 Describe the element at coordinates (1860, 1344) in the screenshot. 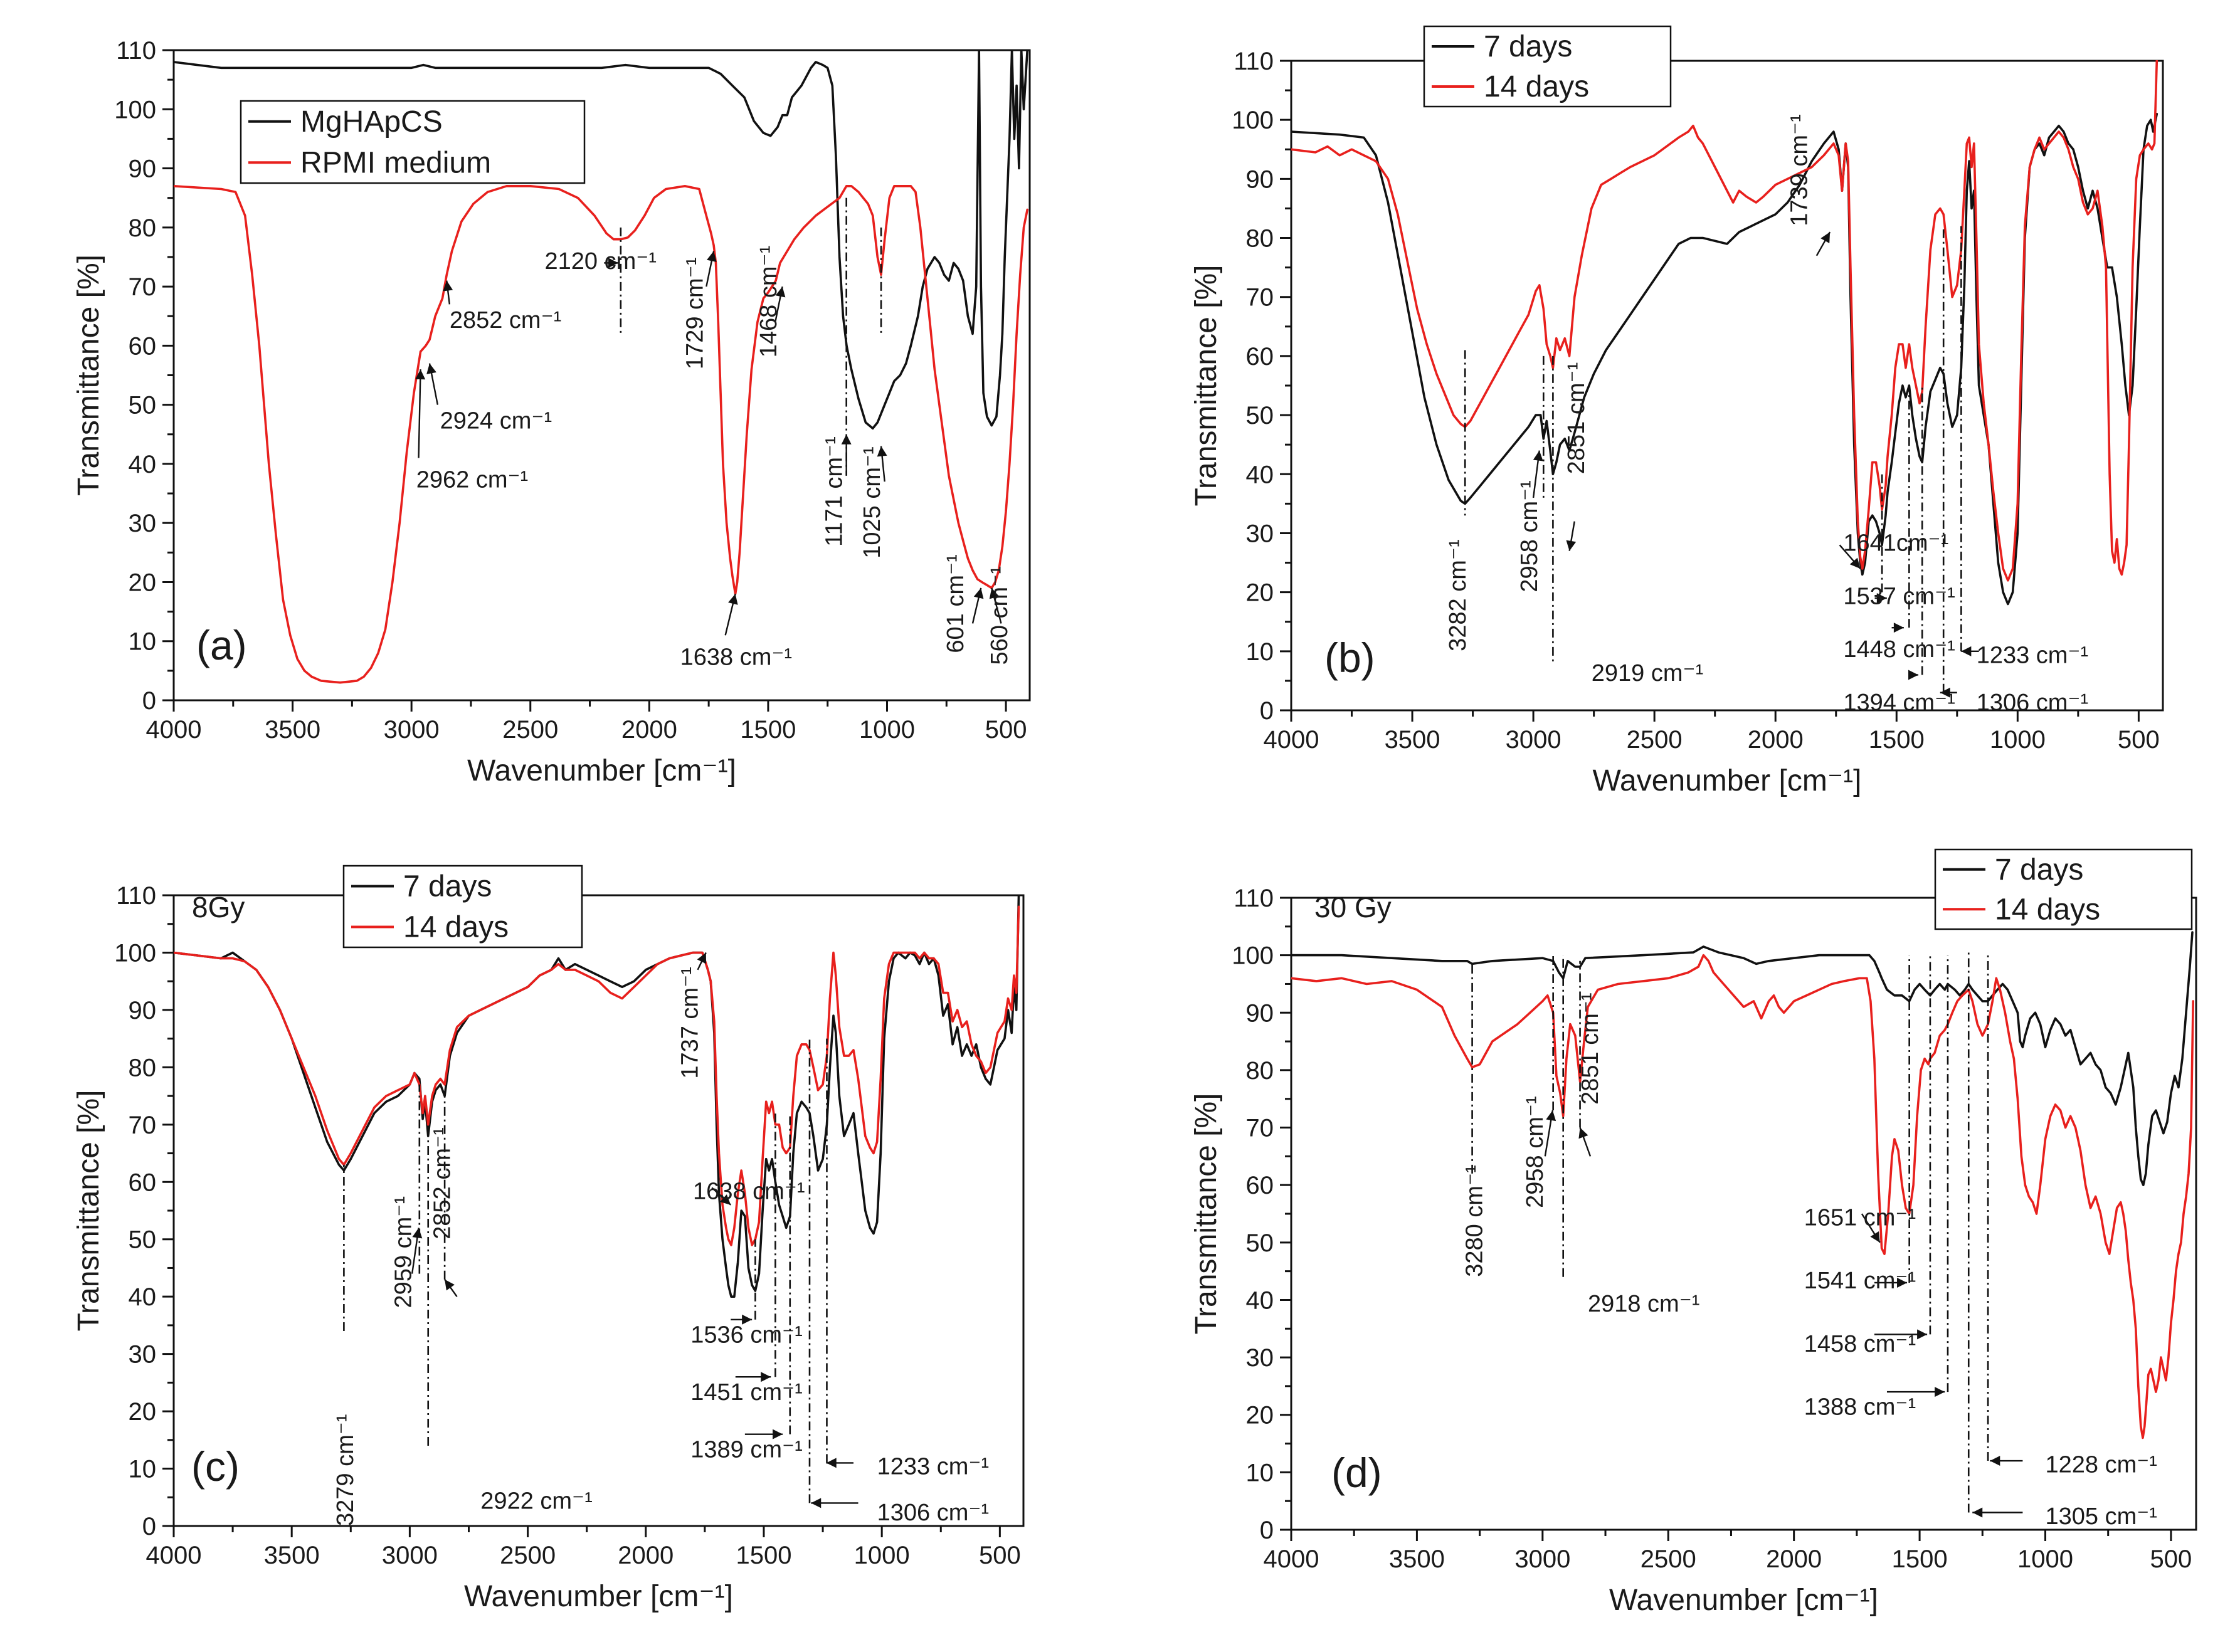

I see `peak-label: 1458 cm⁻¹` at that location.